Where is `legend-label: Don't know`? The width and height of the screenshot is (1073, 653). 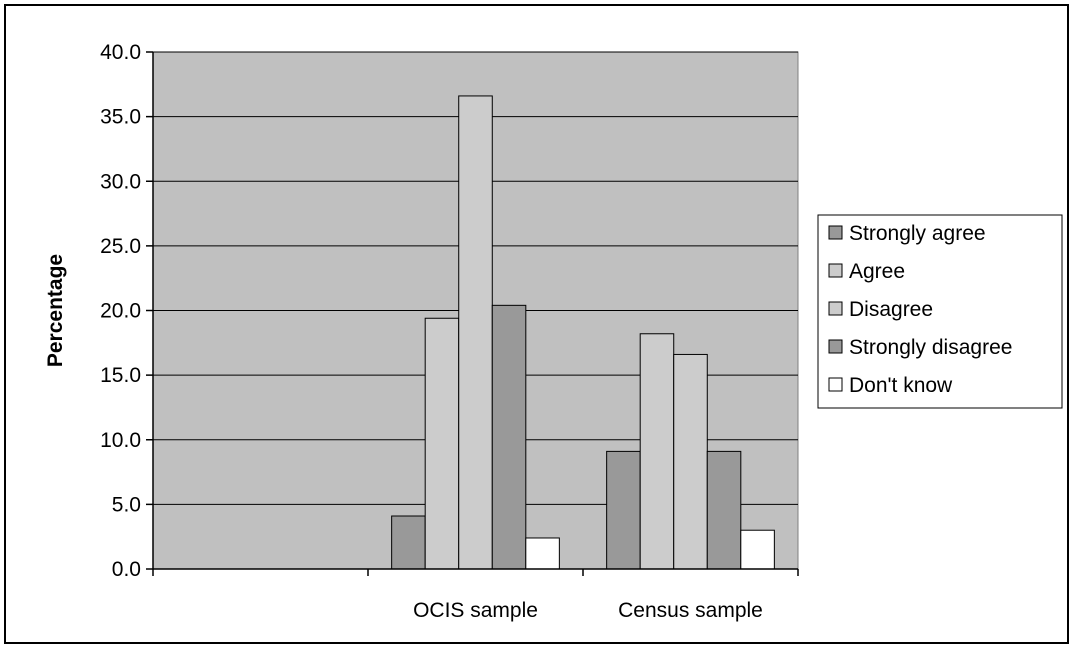 legend-label: Don't know is located at coordinates (901, 385).